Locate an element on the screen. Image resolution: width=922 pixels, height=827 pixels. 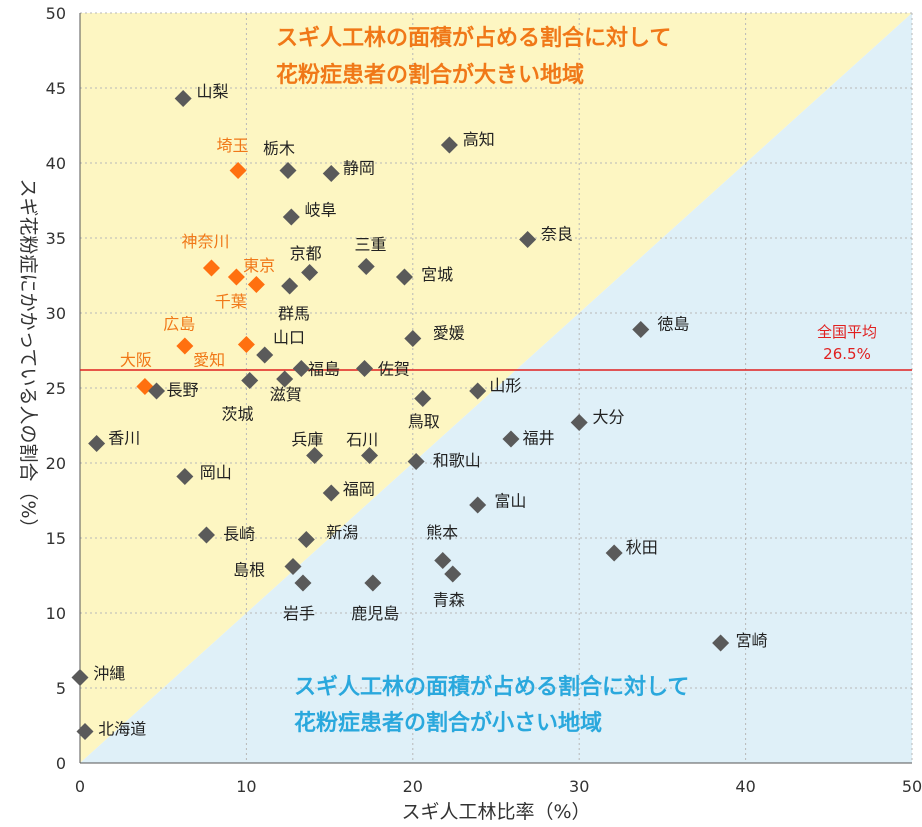
data-point: 徳島 is located at coordinates (660, 326).